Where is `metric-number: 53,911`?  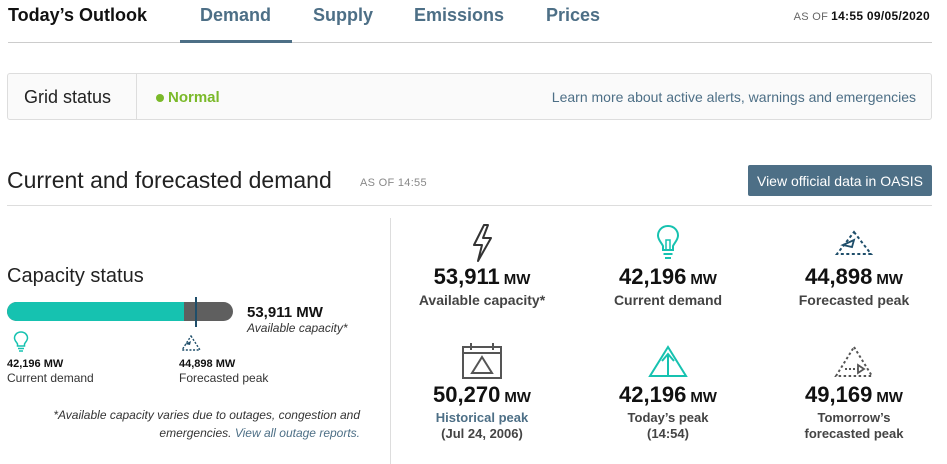 metric-number: 53,911 is located at coordinates (466, 276).